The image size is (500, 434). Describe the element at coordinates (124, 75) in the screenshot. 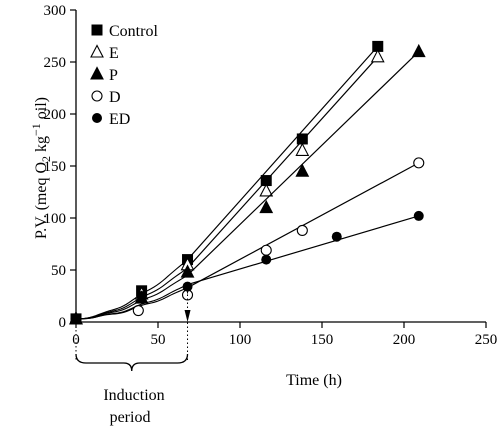

I see `legend: Control EPD ED` at that location.